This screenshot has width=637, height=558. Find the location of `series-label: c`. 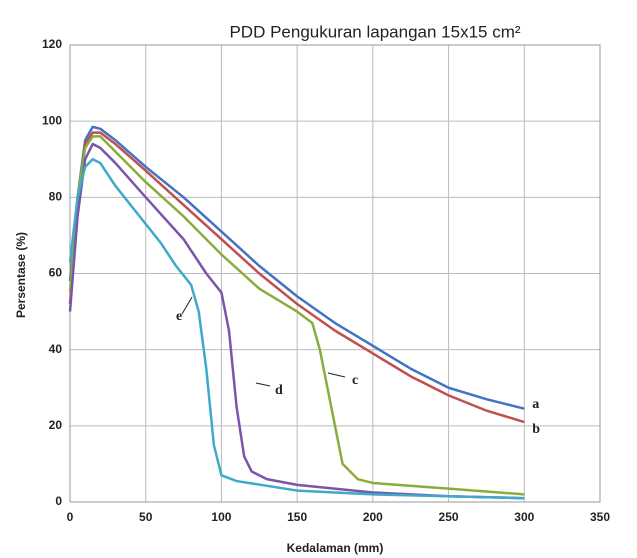

series-label: c is located at coordinates (355, 380).